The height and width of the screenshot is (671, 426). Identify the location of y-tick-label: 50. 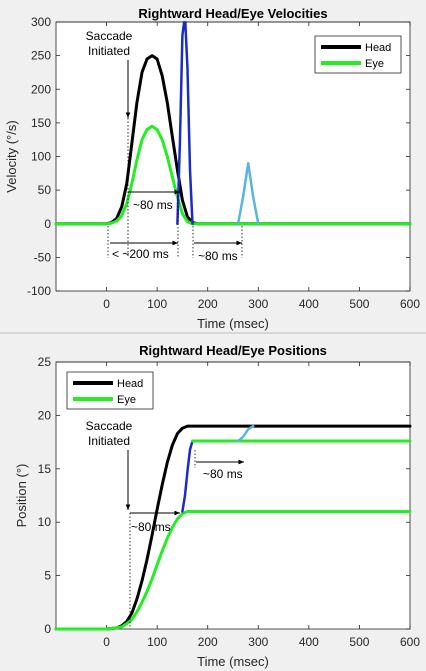
(45, 190).